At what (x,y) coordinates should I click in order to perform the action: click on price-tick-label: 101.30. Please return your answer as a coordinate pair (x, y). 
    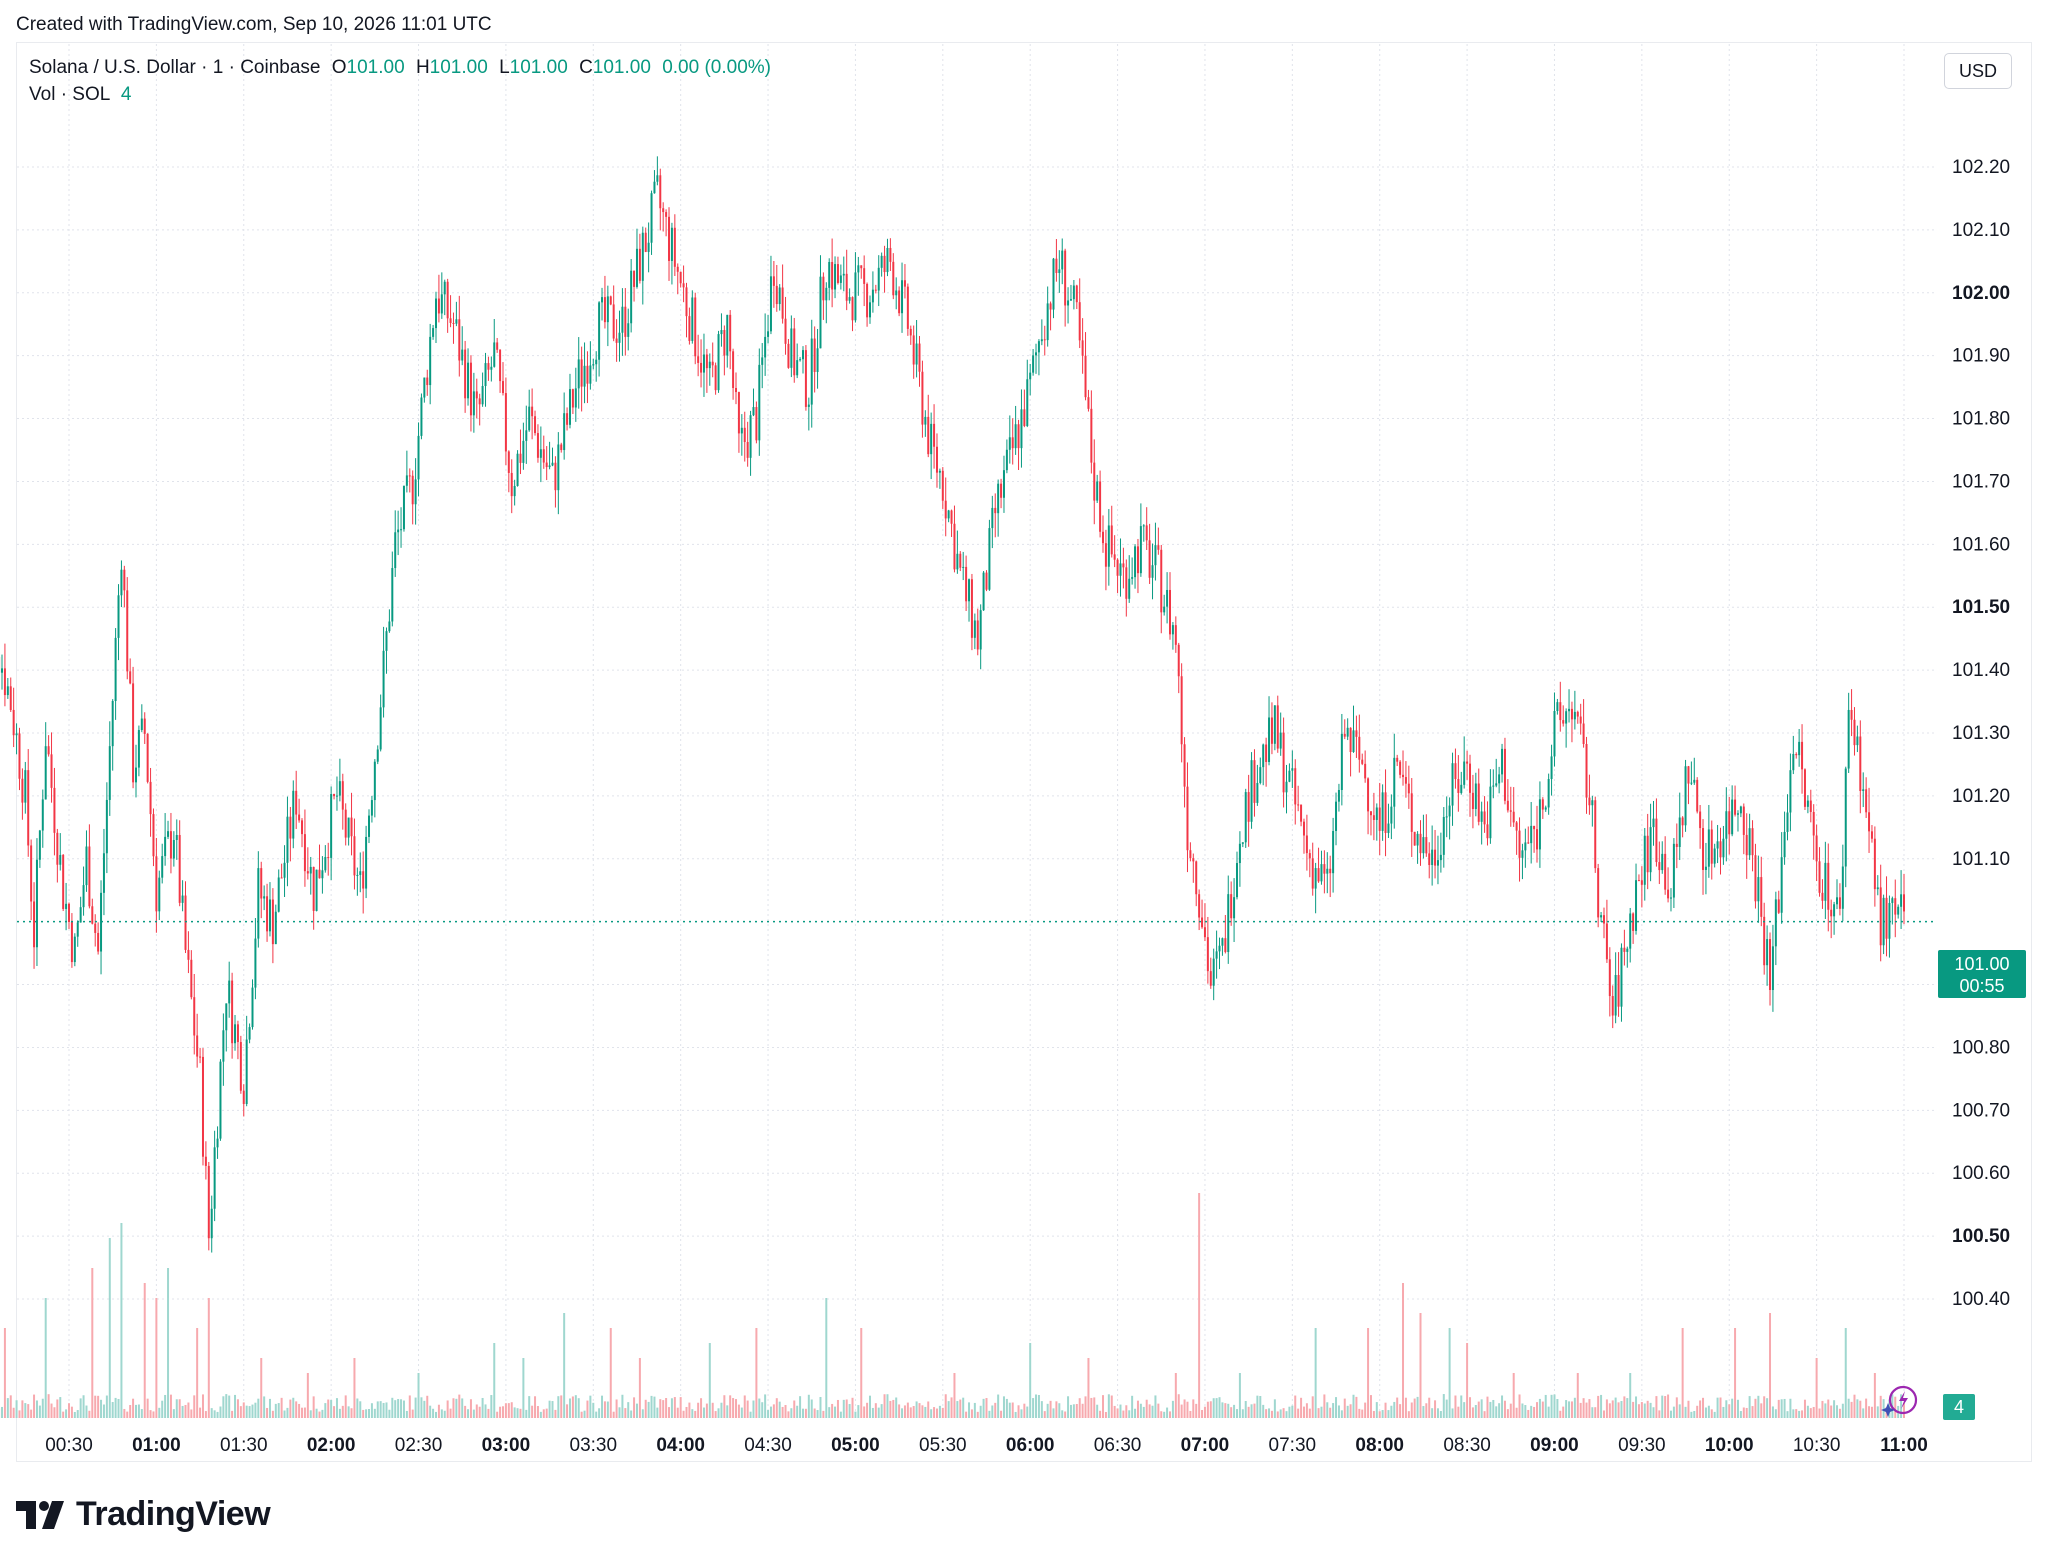
    Looking at the image, I should click on (1981, 733).